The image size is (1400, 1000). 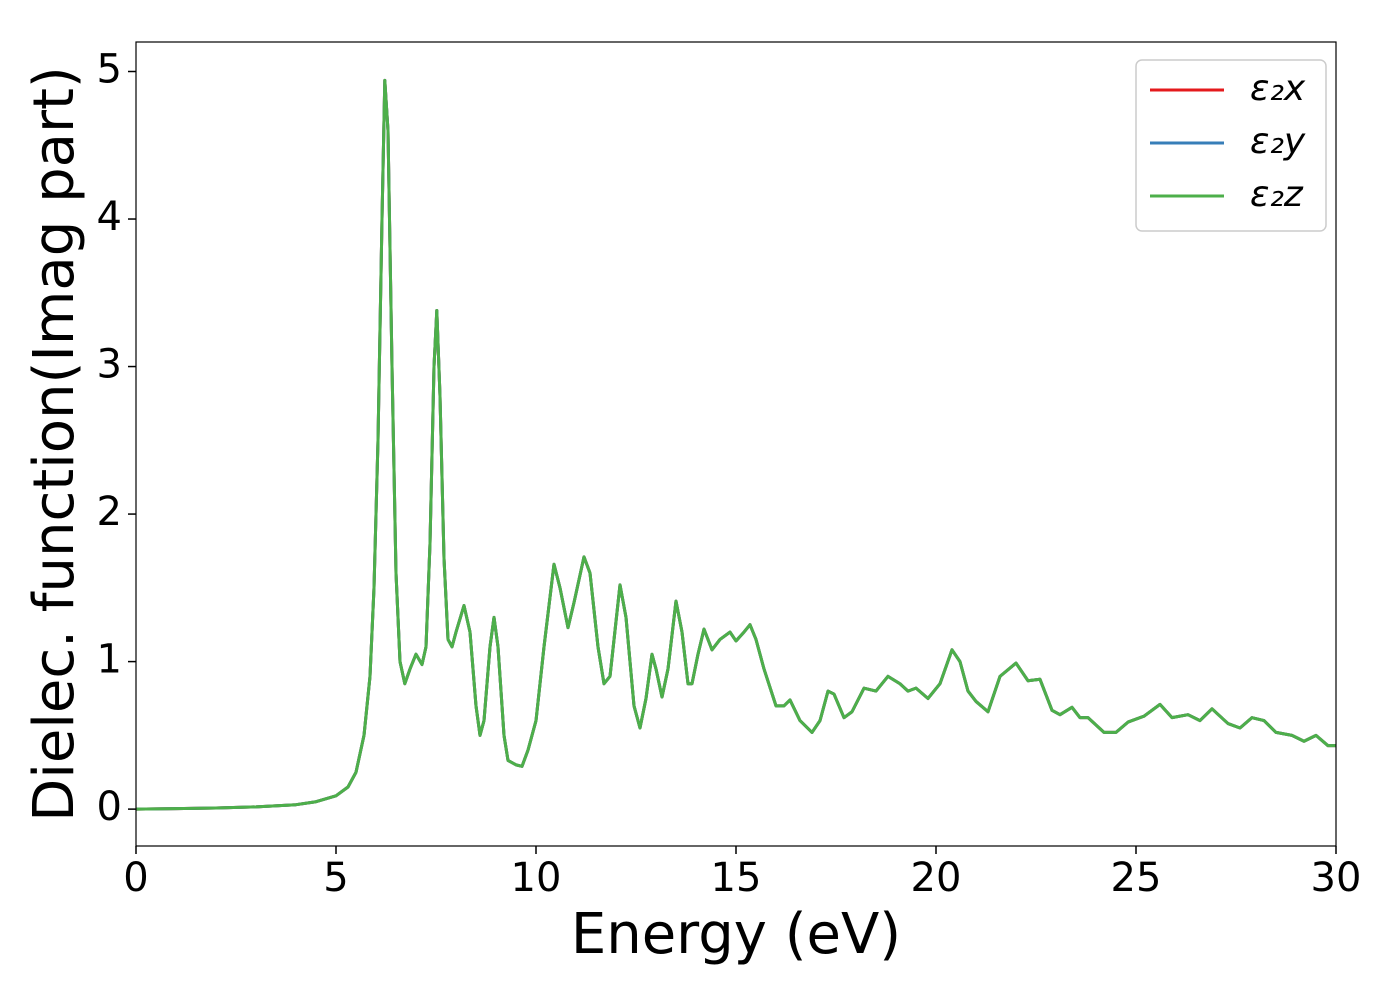 I want to click on legend-label: ε₂z, so click(x=1277, y=194).